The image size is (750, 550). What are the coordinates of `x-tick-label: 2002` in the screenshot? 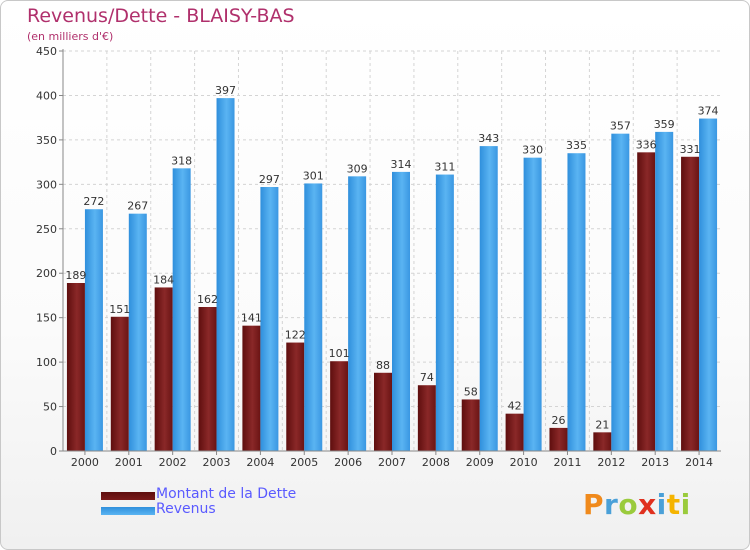 It's located at (173, 462).